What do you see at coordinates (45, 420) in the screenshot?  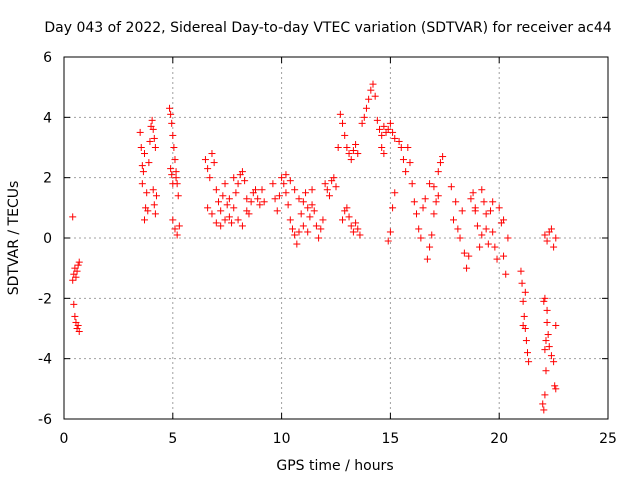 I see `y-tick-label: -6` at bounding box center [45, 420].